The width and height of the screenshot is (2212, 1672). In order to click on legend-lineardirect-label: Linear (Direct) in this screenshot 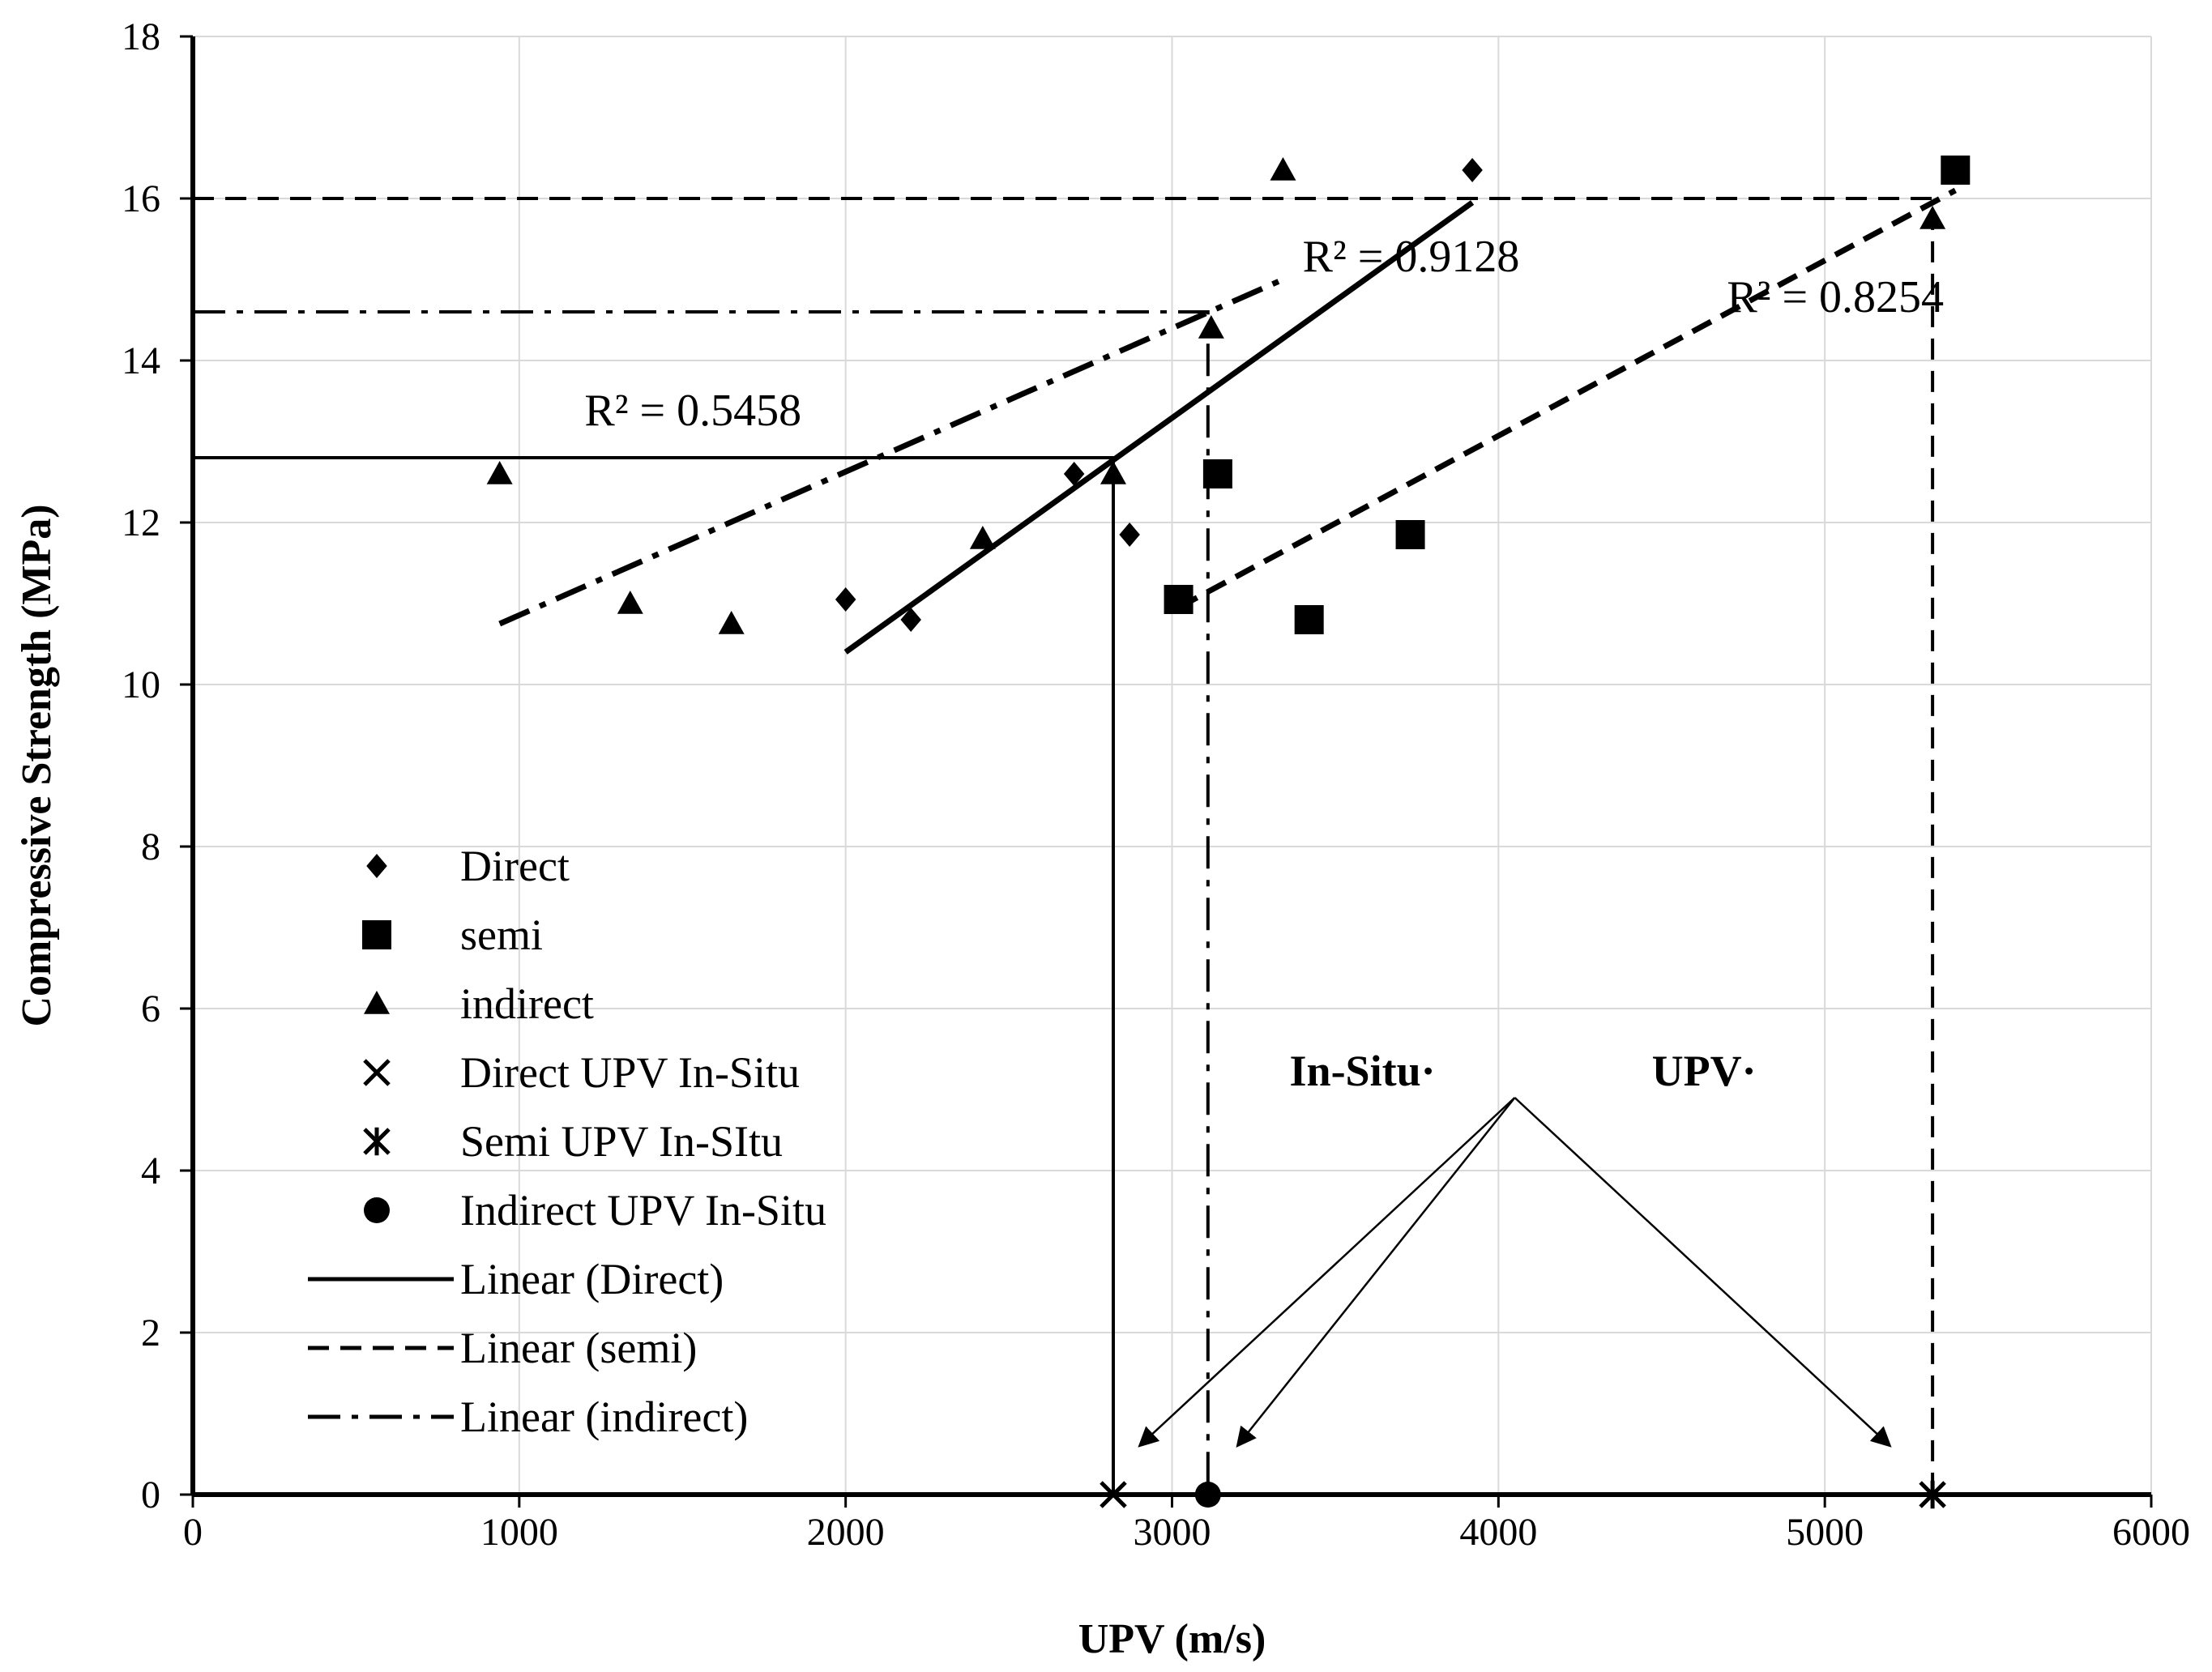, I will do `click(592, 1279)`.